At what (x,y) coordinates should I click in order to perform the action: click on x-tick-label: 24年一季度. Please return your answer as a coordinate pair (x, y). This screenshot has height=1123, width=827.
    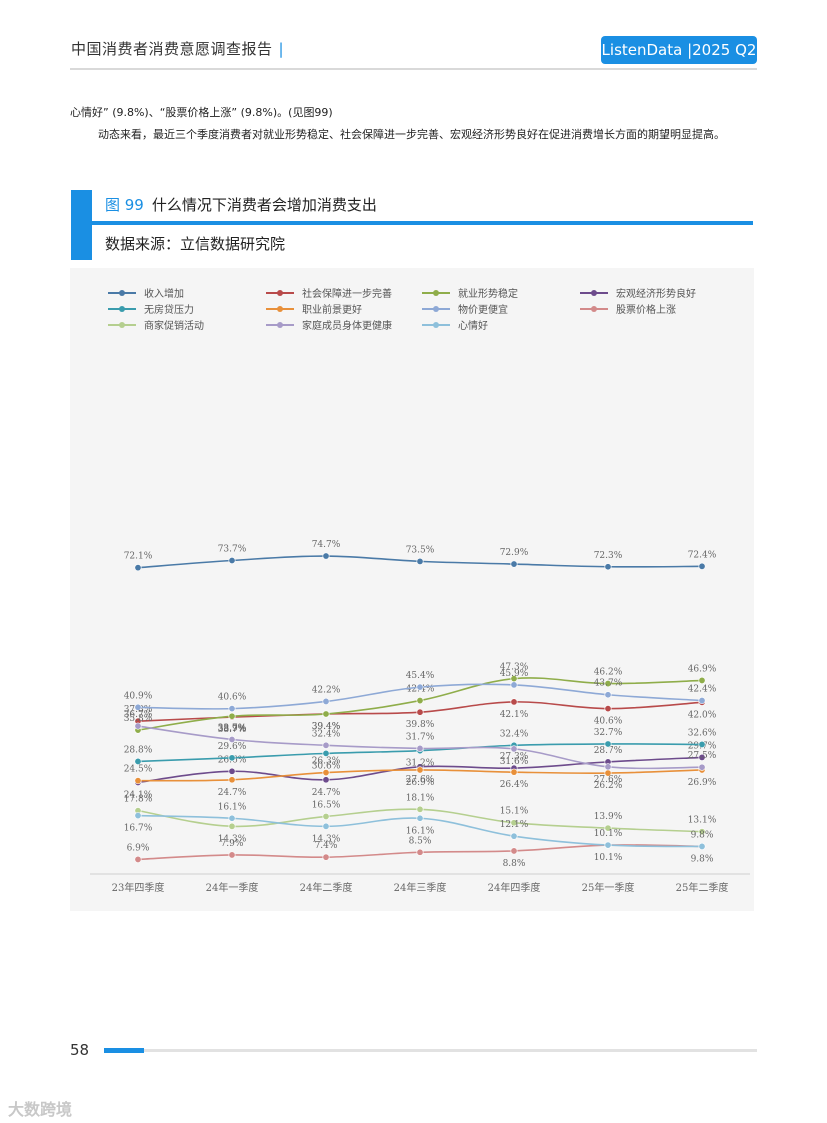
    Looking at the image, I should click on (232, 887).